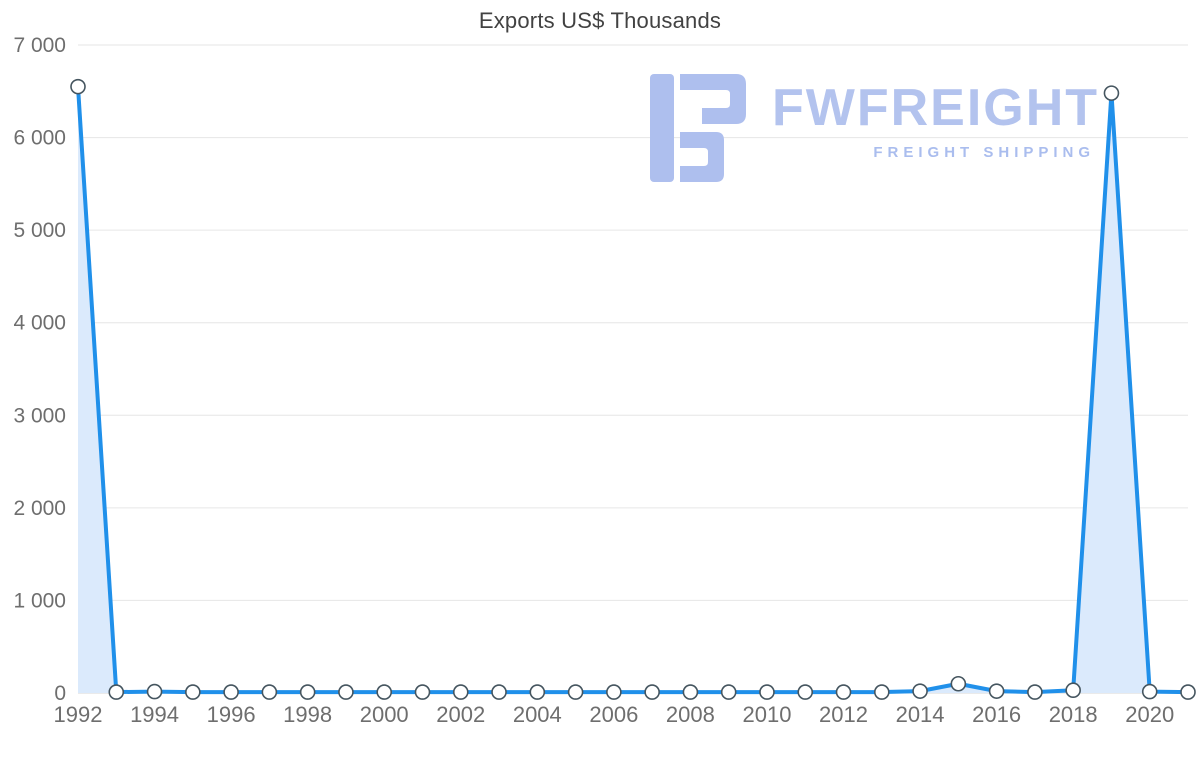 Image resolution: width=1200 pixels, height=763 pixels. Describe the element at coordinates (460, 714) in the screenshot. I see `x-tick-label: 2002` at that location.